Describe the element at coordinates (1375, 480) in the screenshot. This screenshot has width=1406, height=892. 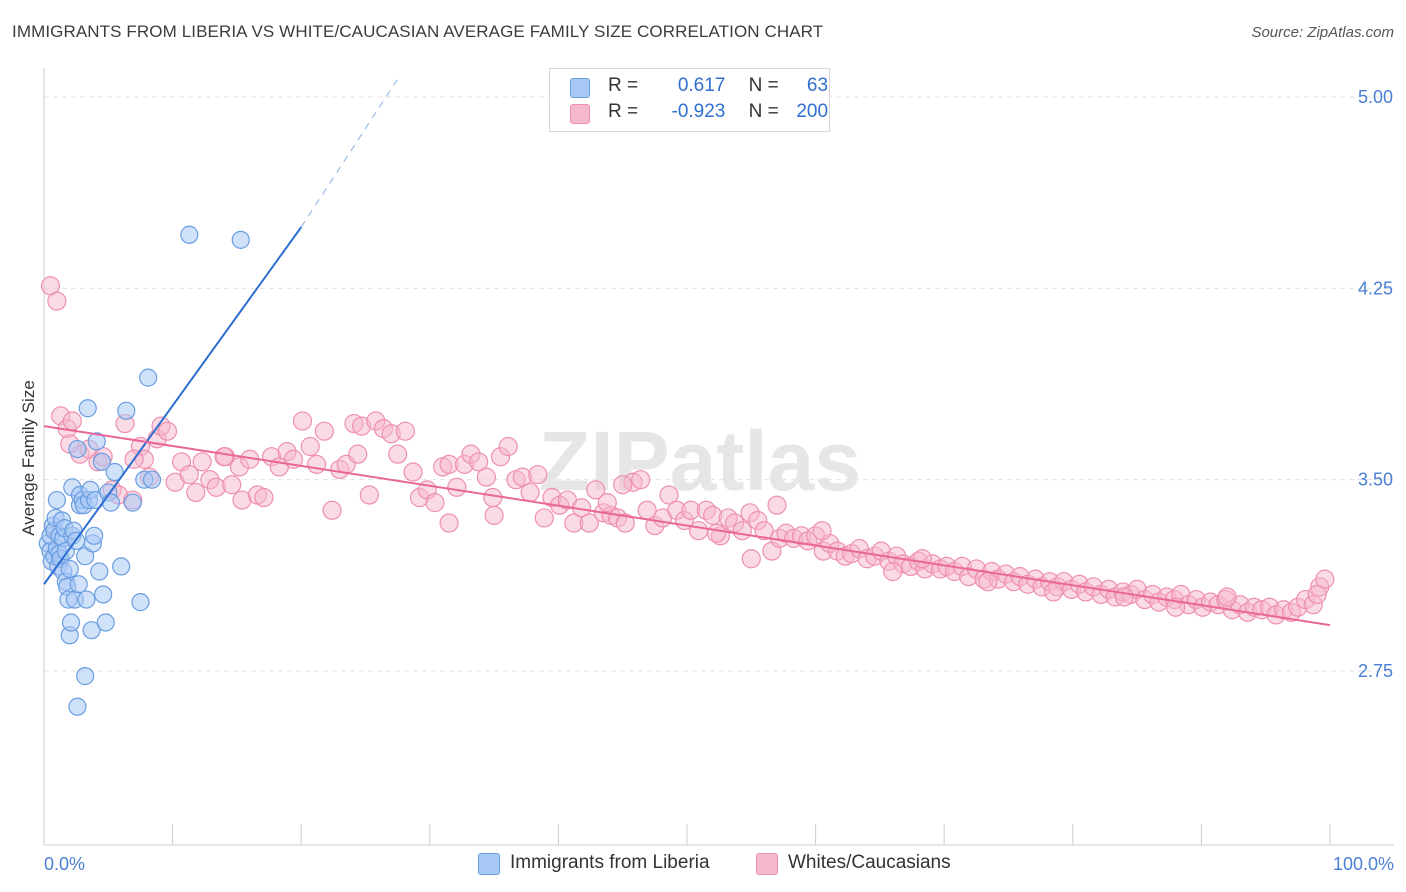
I see `y-tick-label: 3.50` at that location.